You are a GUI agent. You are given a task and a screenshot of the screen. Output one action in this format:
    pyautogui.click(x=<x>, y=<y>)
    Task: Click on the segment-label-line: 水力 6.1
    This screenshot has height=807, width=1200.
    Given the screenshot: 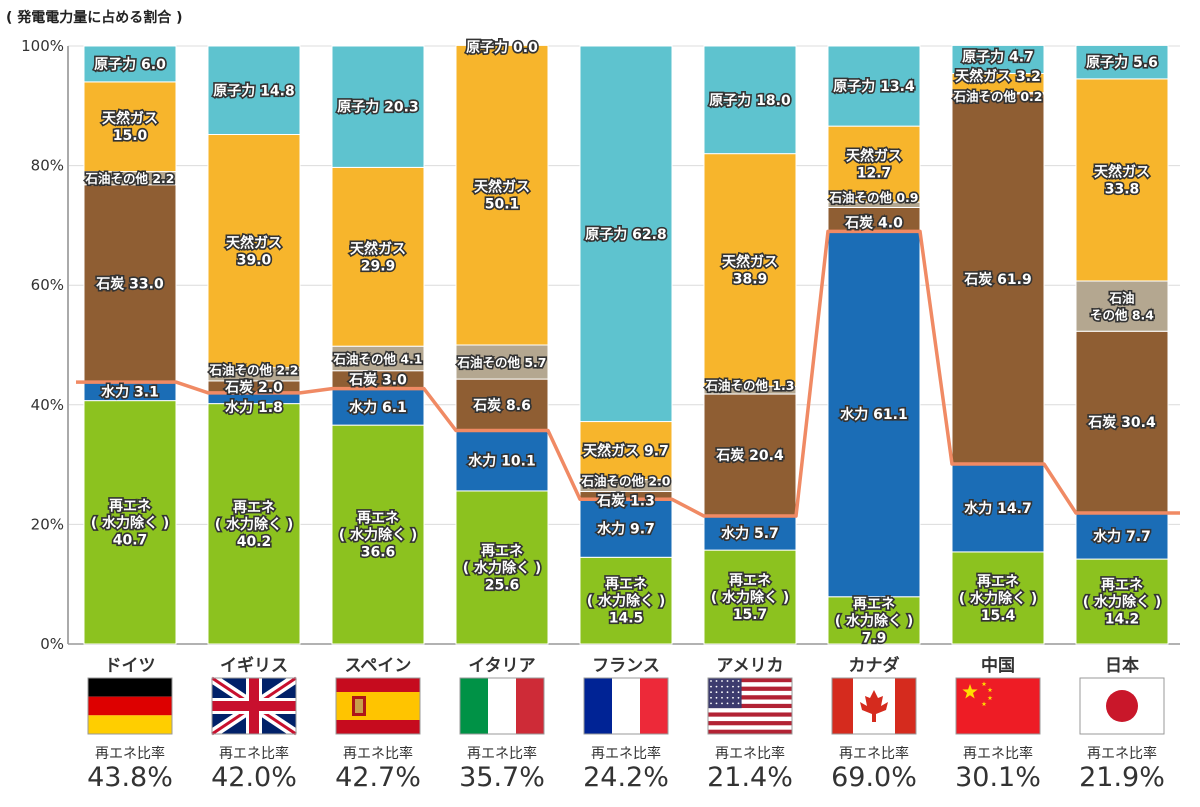 What is the action you would take?
    pyautogui.click(x=378, y=407)
    